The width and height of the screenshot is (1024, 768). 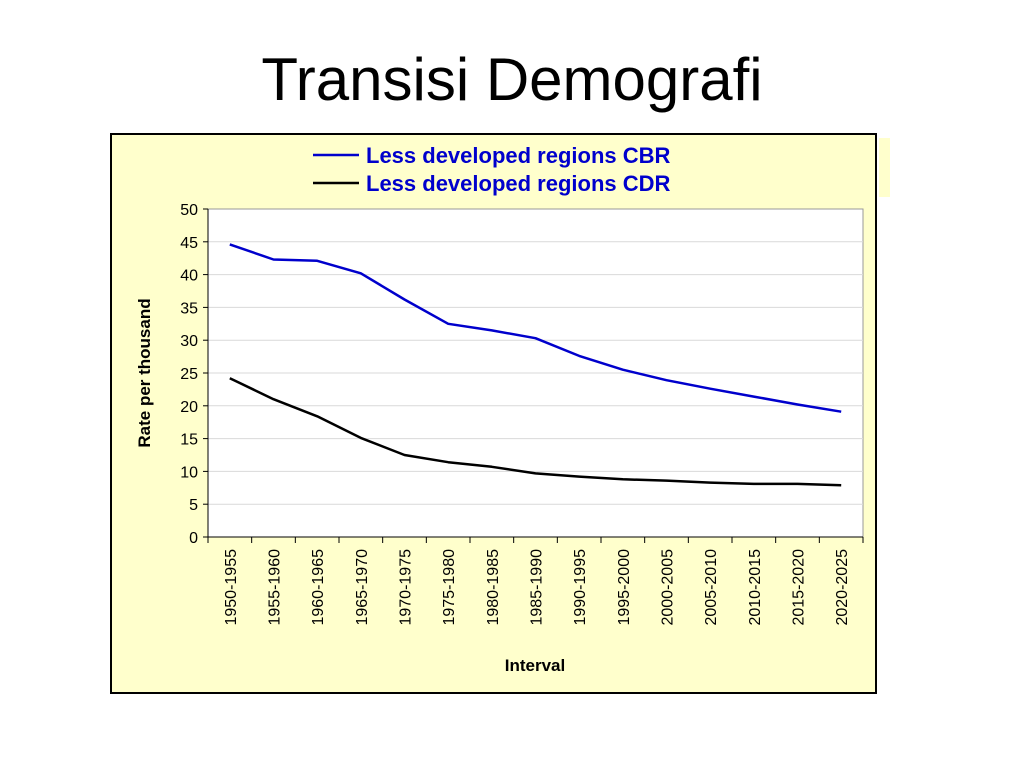 What do you see at coordinates (755, 587) in the screenshot?
I see `x-tick-label: 2010-2015` at bounding box center [755, 587].